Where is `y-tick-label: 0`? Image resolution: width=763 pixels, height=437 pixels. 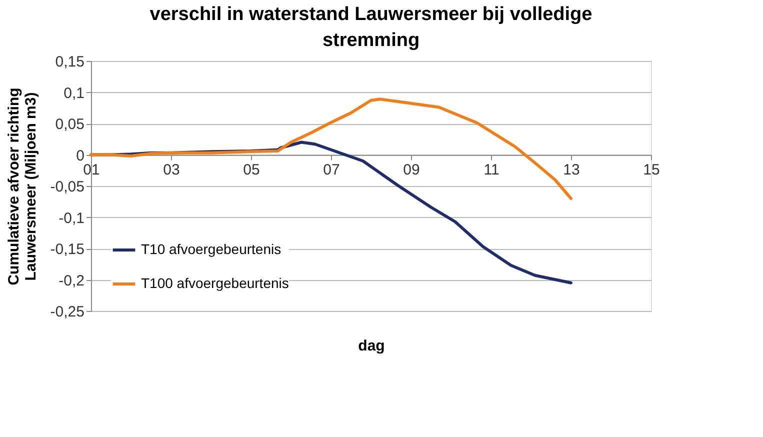 y-tick-label: 0 is located at coordinates (80, 155).